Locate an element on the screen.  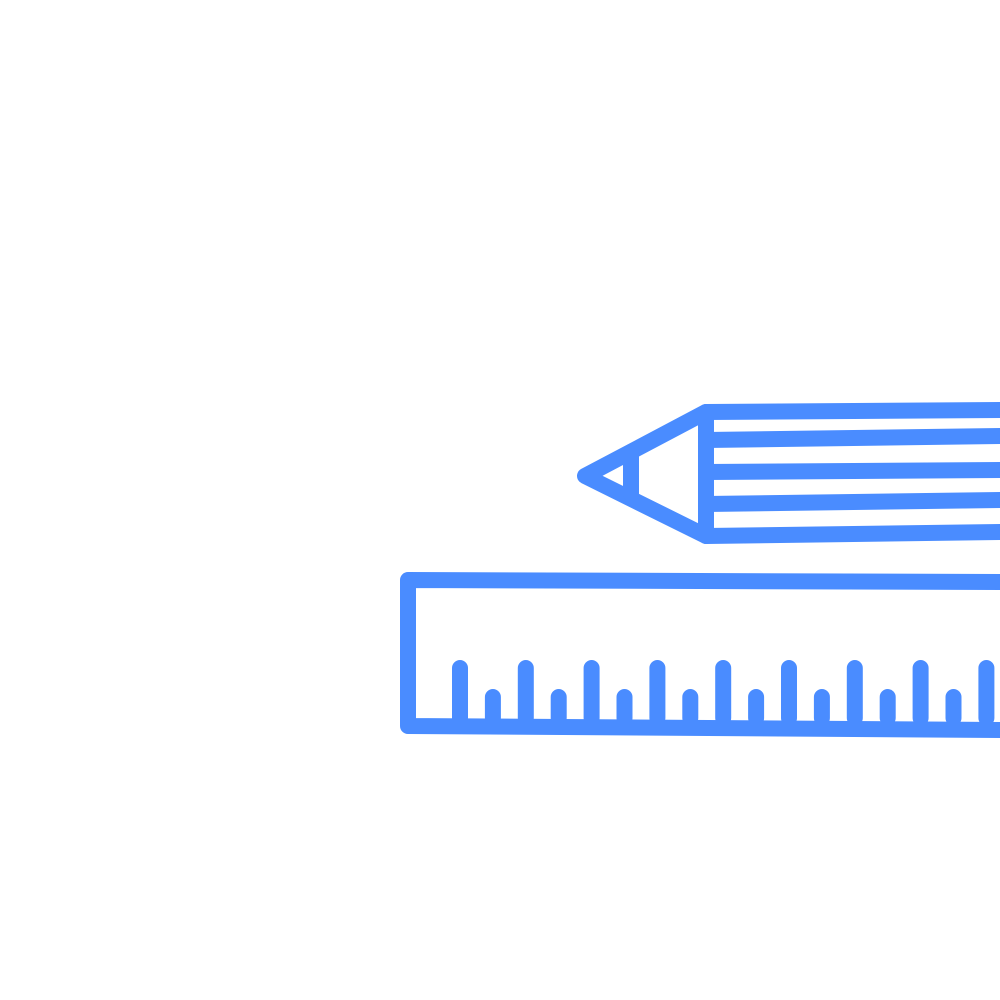
pencil-outline is located at coordinates (788, 473).